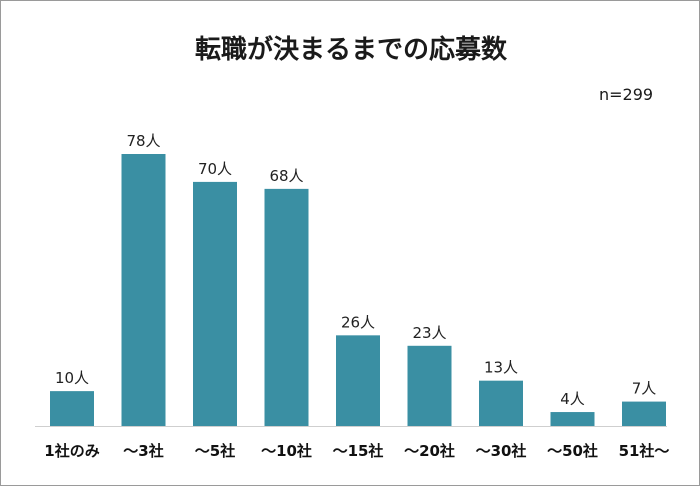 The width and height of the screenshot is (700, 487). Describe the element at coordinates (350, 50) in the screenshot. I see `chart-title: 転職が決まるまでの応募数` at that location.